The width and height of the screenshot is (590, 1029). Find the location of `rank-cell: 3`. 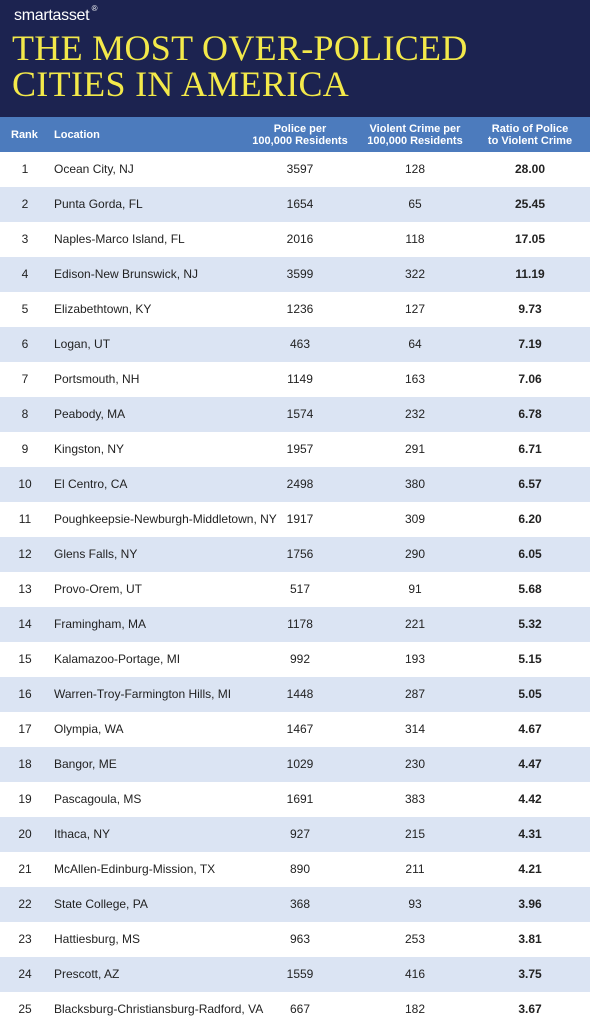

rank-cell: 3 is located at coordinates (25, 239).